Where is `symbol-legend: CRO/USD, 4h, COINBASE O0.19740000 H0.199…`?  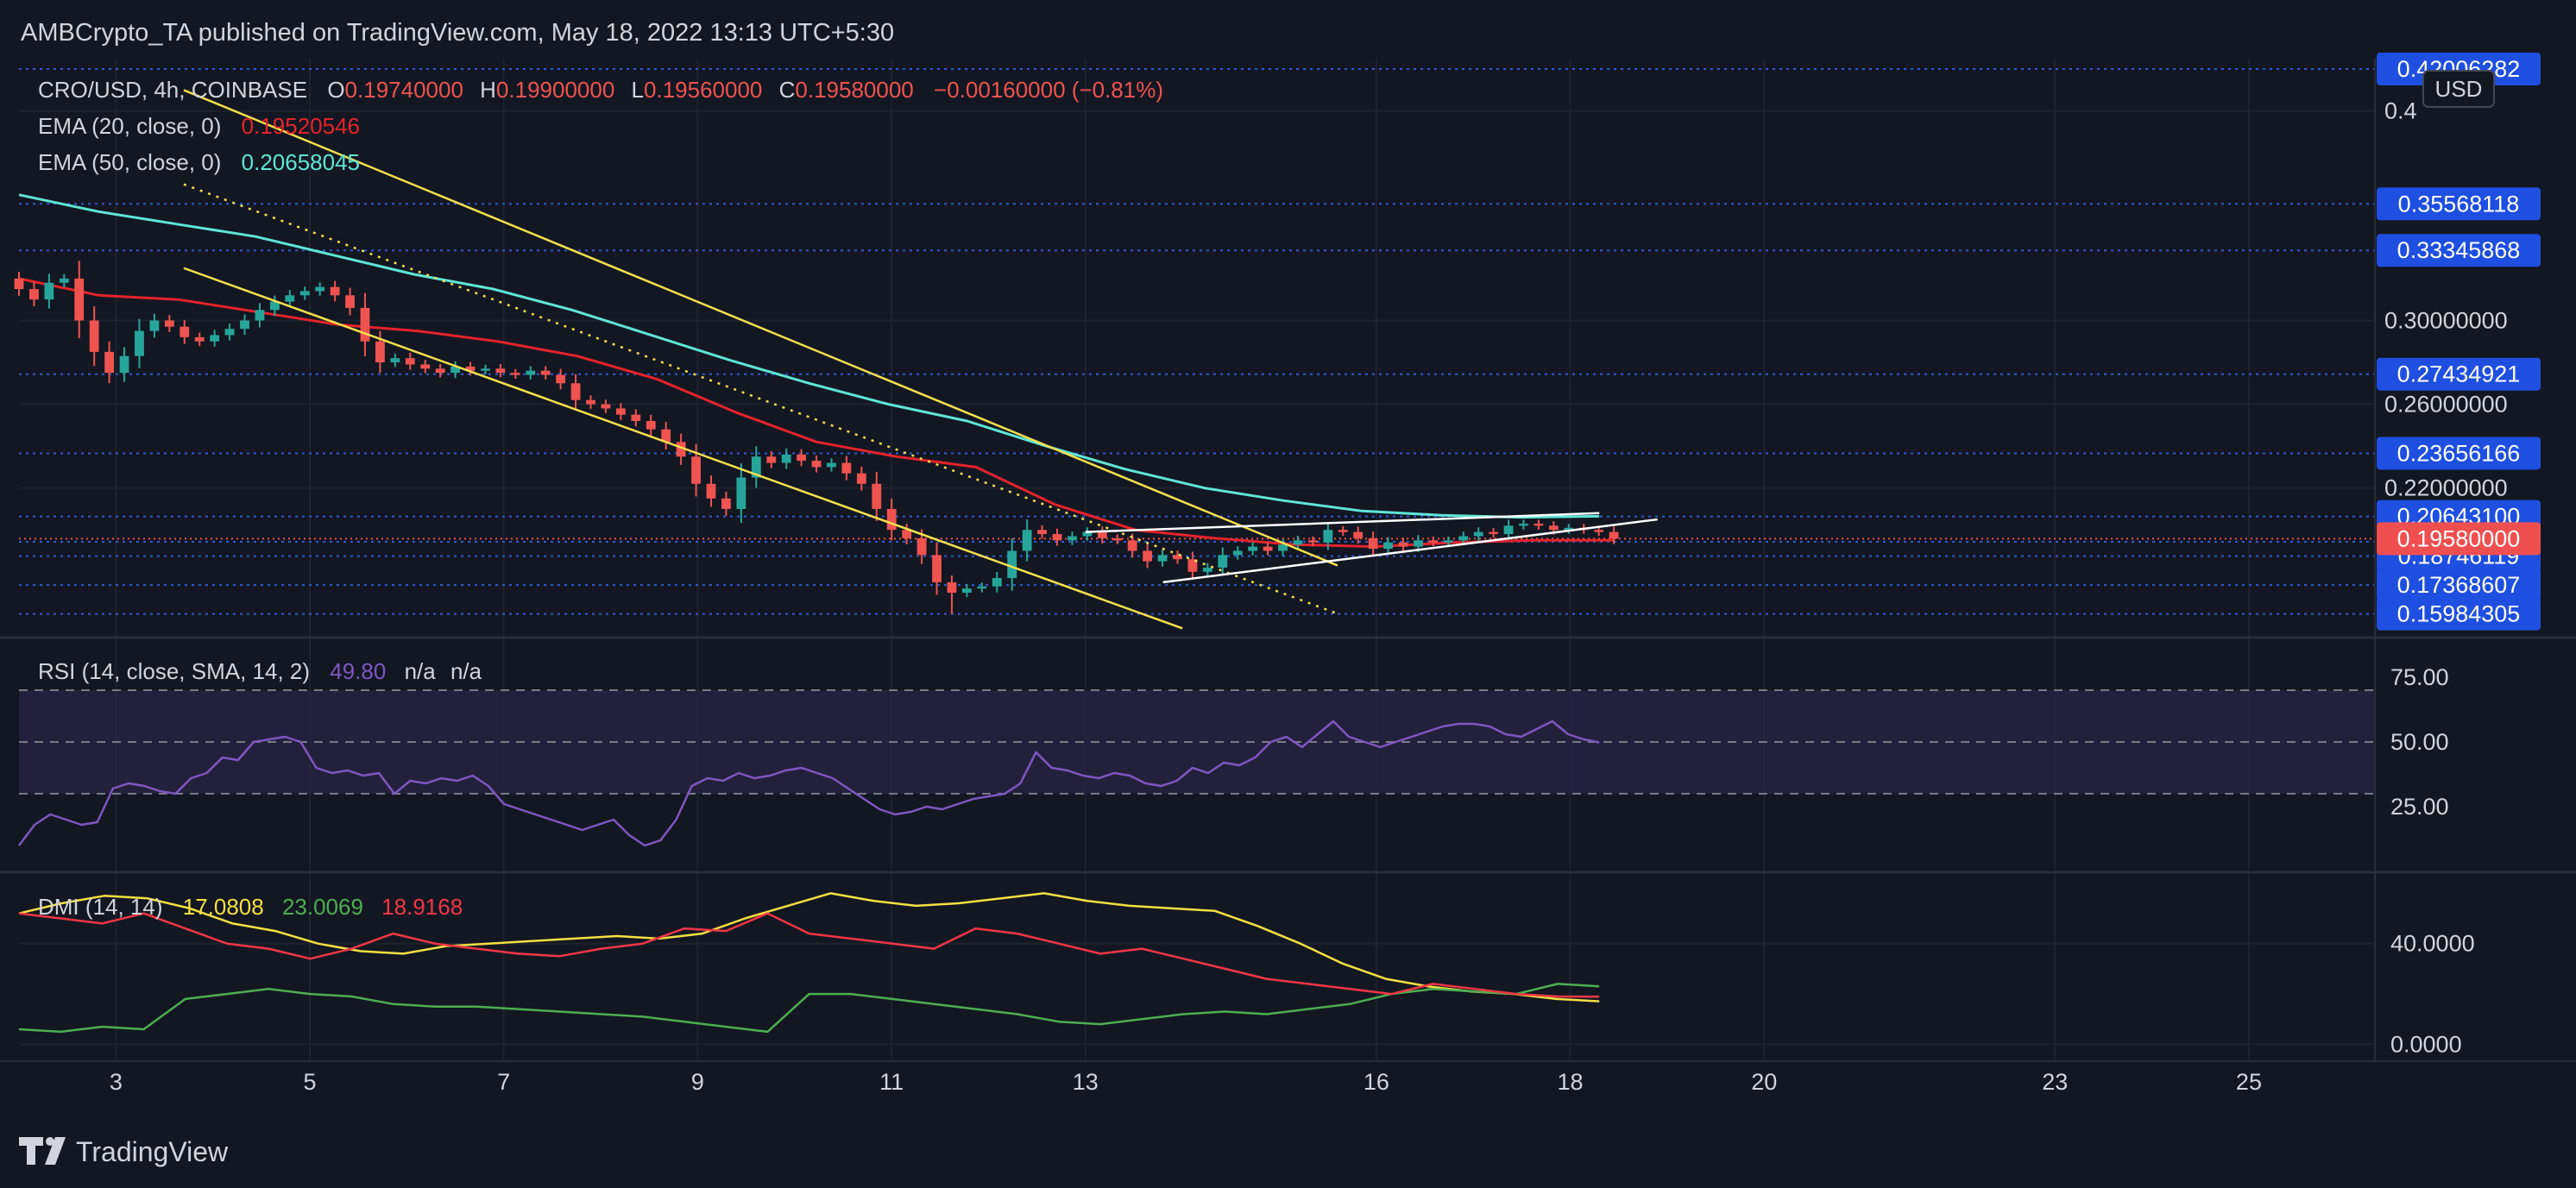
symbol-legend: CRO/USD, 4h, COINBASE O0.19740000 H0.199… is located at coordinates (601, 90).